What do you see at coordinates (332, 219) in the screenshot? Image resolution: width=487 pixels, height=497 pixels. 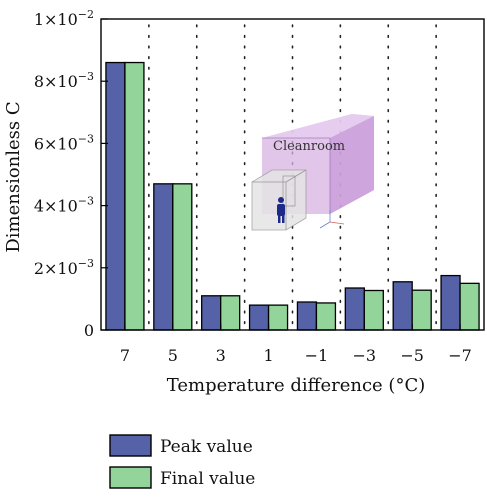 I see `coordinate-axes-icon` at bounding box center [332, 219].